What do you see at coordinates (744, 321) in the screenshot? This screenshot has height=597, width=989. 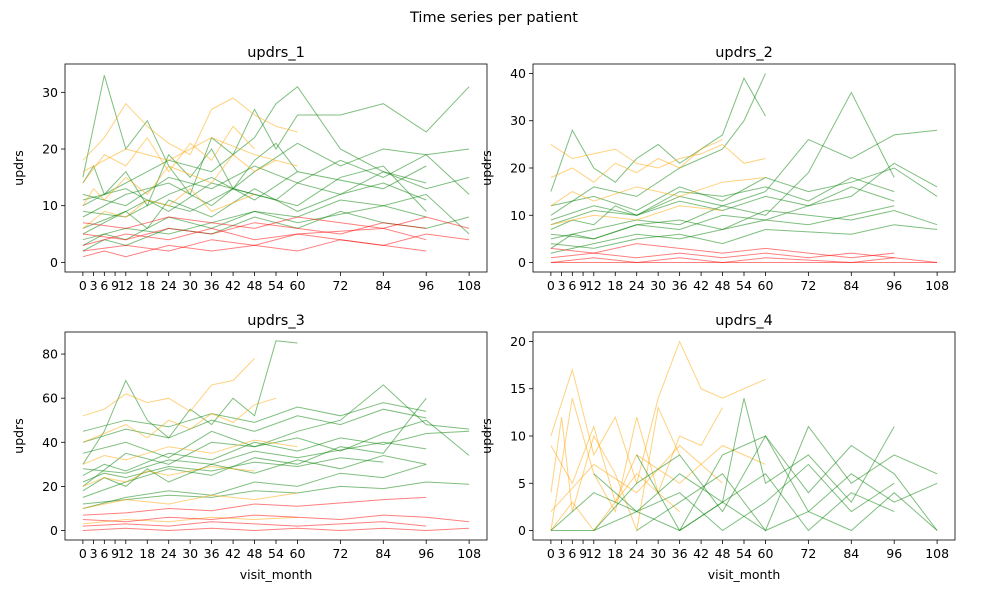 I see `subplot-title: updrs_4` at bounding box center [744, 321].